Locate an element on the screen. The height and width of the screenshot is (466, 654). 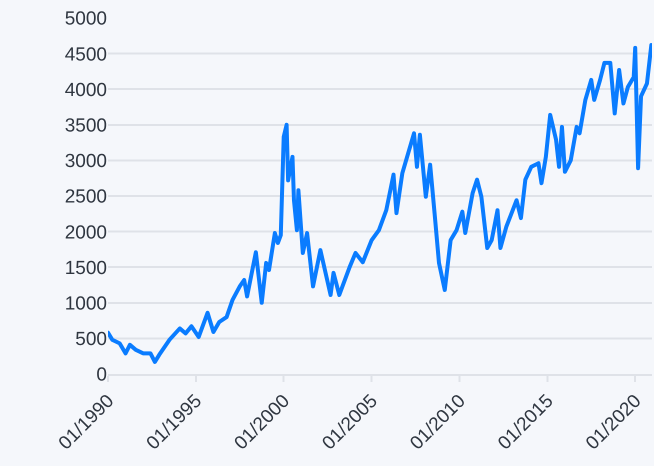
y-tick-label: 2500 is located at coordinates (85, 197).